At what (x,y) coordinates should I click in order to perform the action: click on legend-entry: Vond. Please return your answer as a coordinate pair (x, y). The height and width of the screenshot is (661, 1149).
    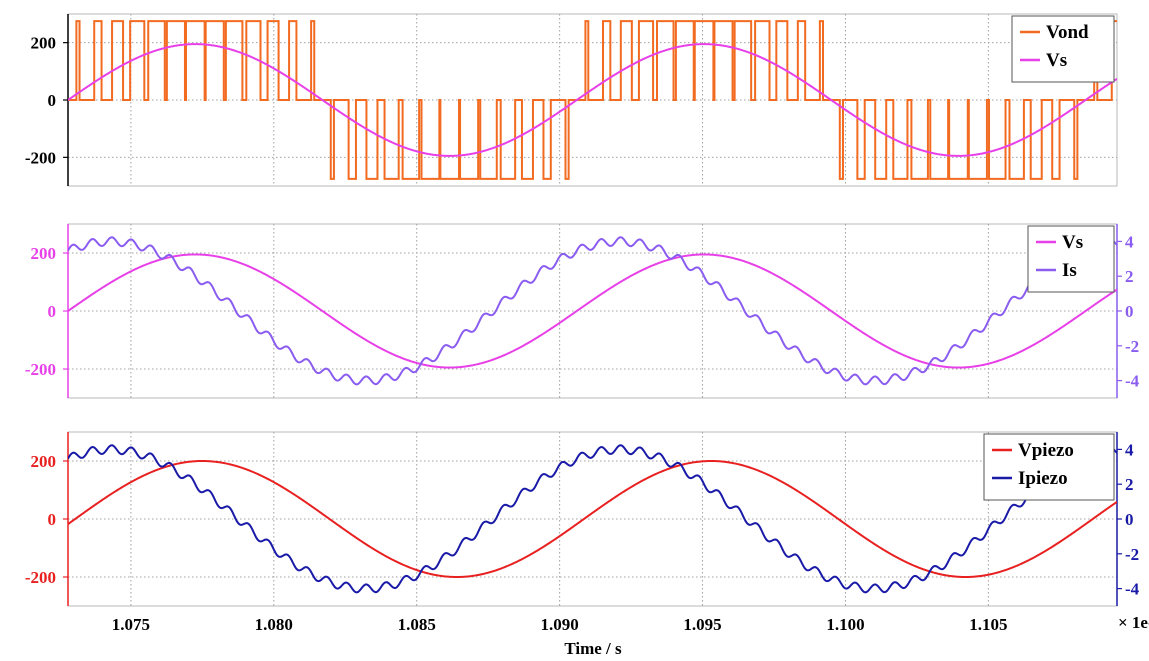
    Looking at the image, I should click on (1067, 32).